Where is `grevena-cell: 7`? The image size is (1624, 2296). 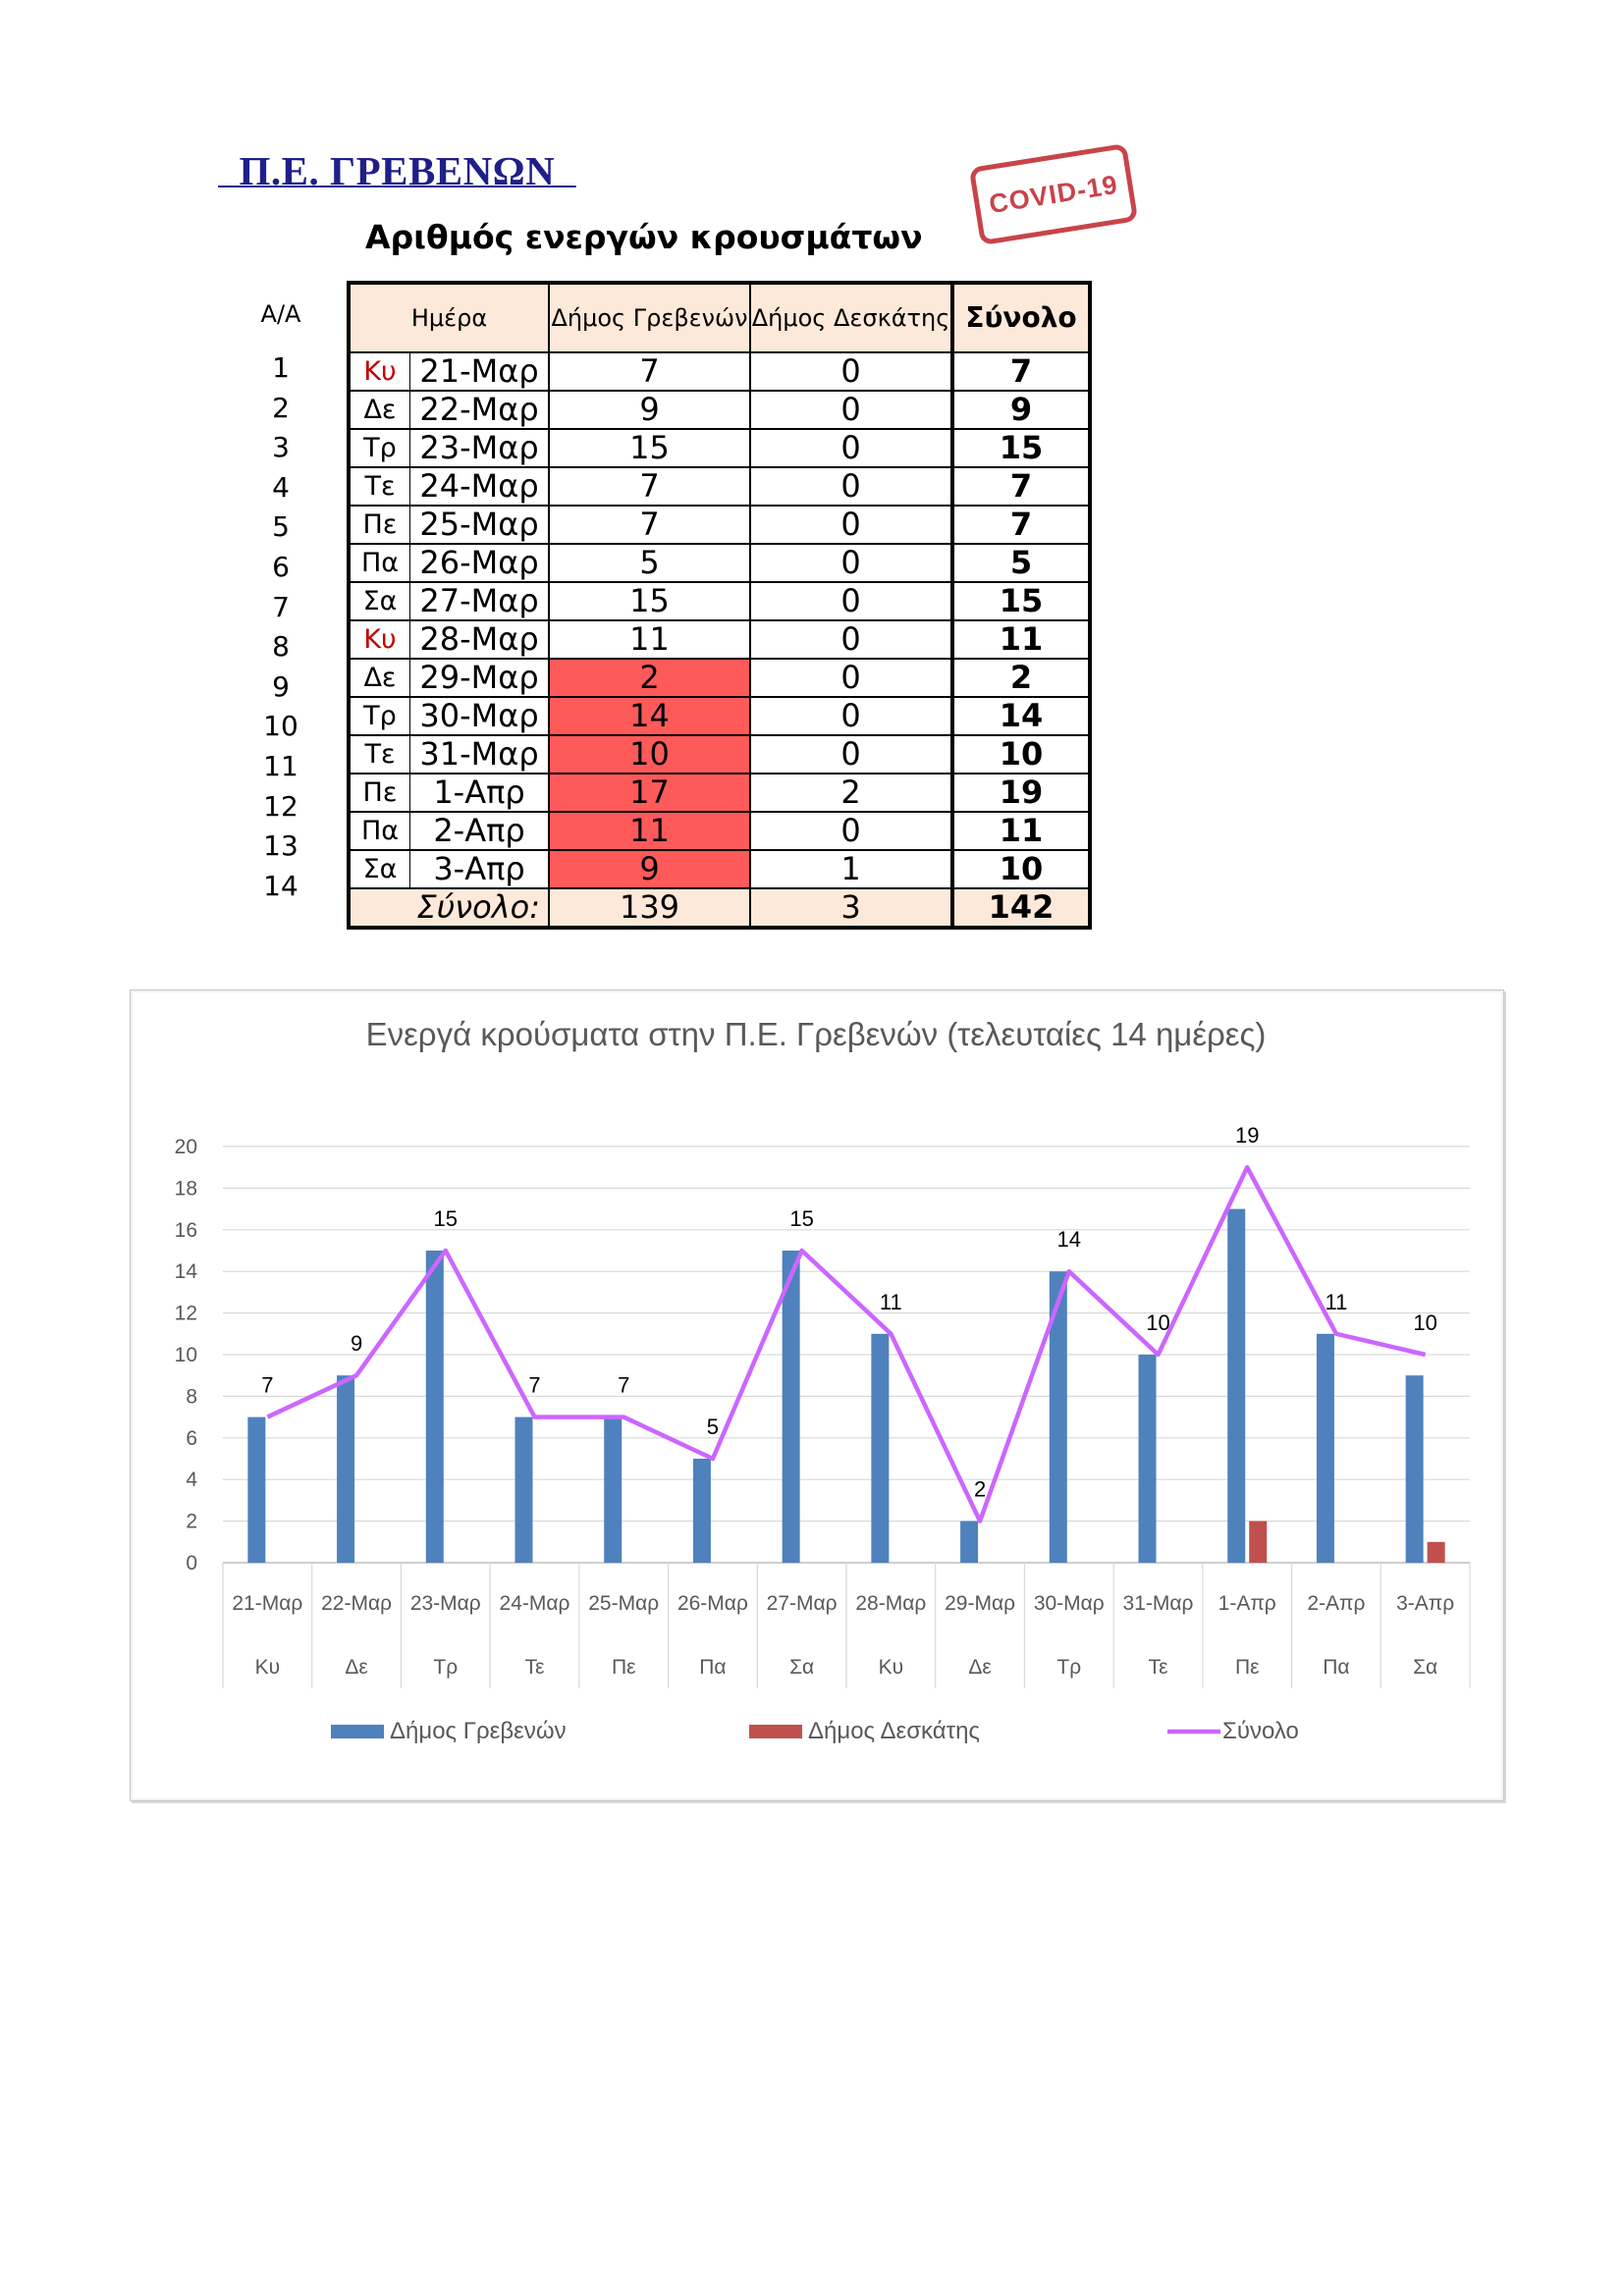 grevena-cell: 7 is located at coordinates (649, 487).